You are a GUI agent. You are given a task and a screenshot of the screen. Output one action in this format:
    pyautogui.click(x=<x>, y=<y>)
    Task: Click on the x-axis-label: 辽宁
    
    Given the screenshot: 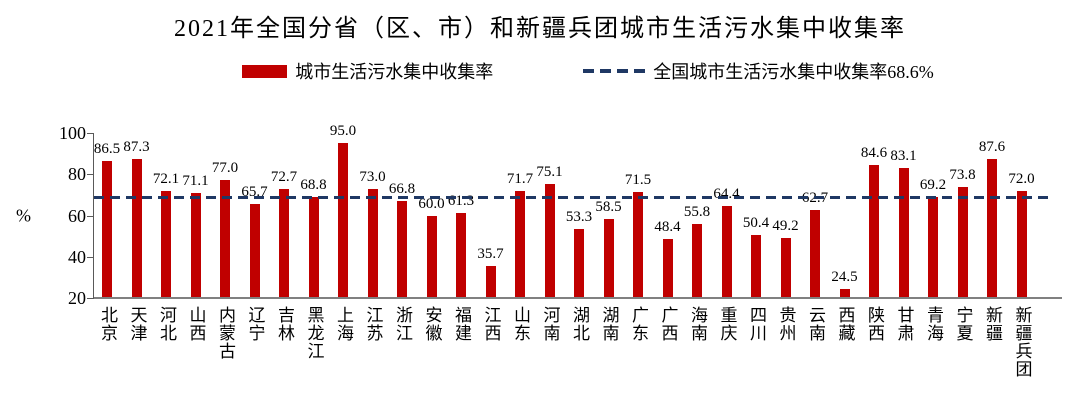 What is the action you would take?
    pyautogui.click(x=255, y=324)
    